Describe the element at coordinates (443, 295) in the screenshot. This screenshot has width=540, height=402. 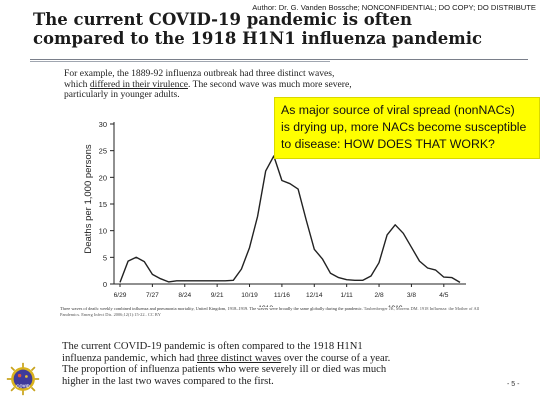
I see `x-tick-label: 4/5` at that location.